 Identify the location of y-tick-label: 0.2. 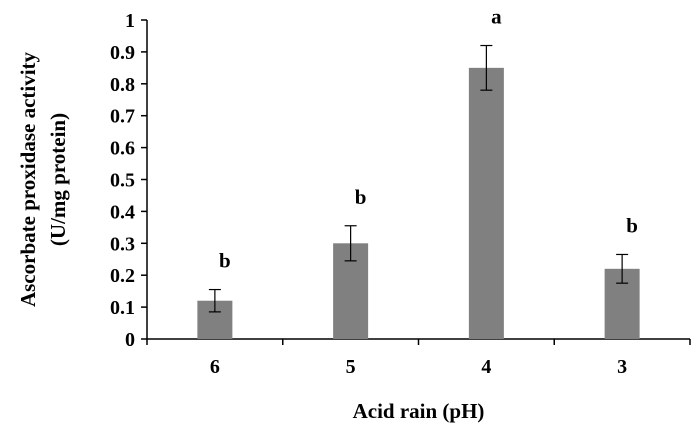
(122, 276).